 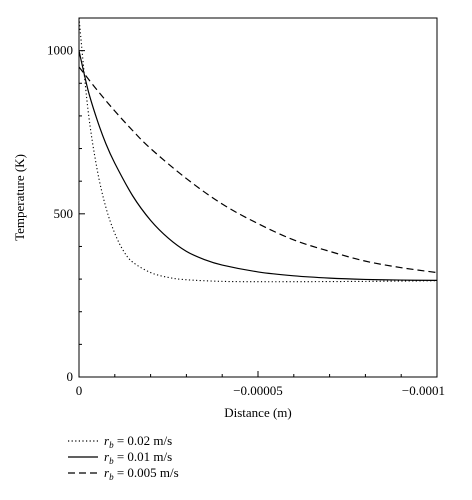 What do you see at coordinates (423, 390) in the screenshot?
I see `x-tick-label: −0.0001` at bounding box center [423, 390].